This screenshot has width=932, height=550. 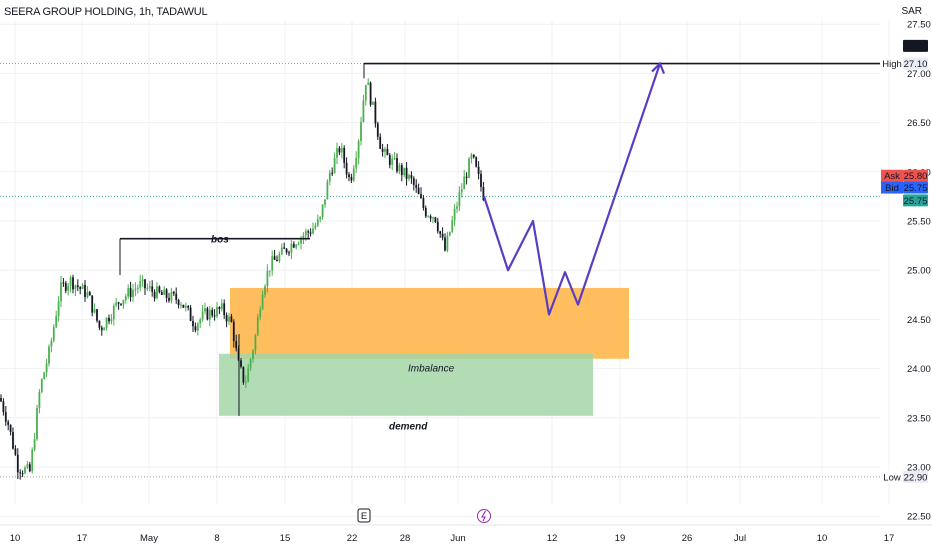 I want to click on bid-label-bg, so click(x=892, y=187).